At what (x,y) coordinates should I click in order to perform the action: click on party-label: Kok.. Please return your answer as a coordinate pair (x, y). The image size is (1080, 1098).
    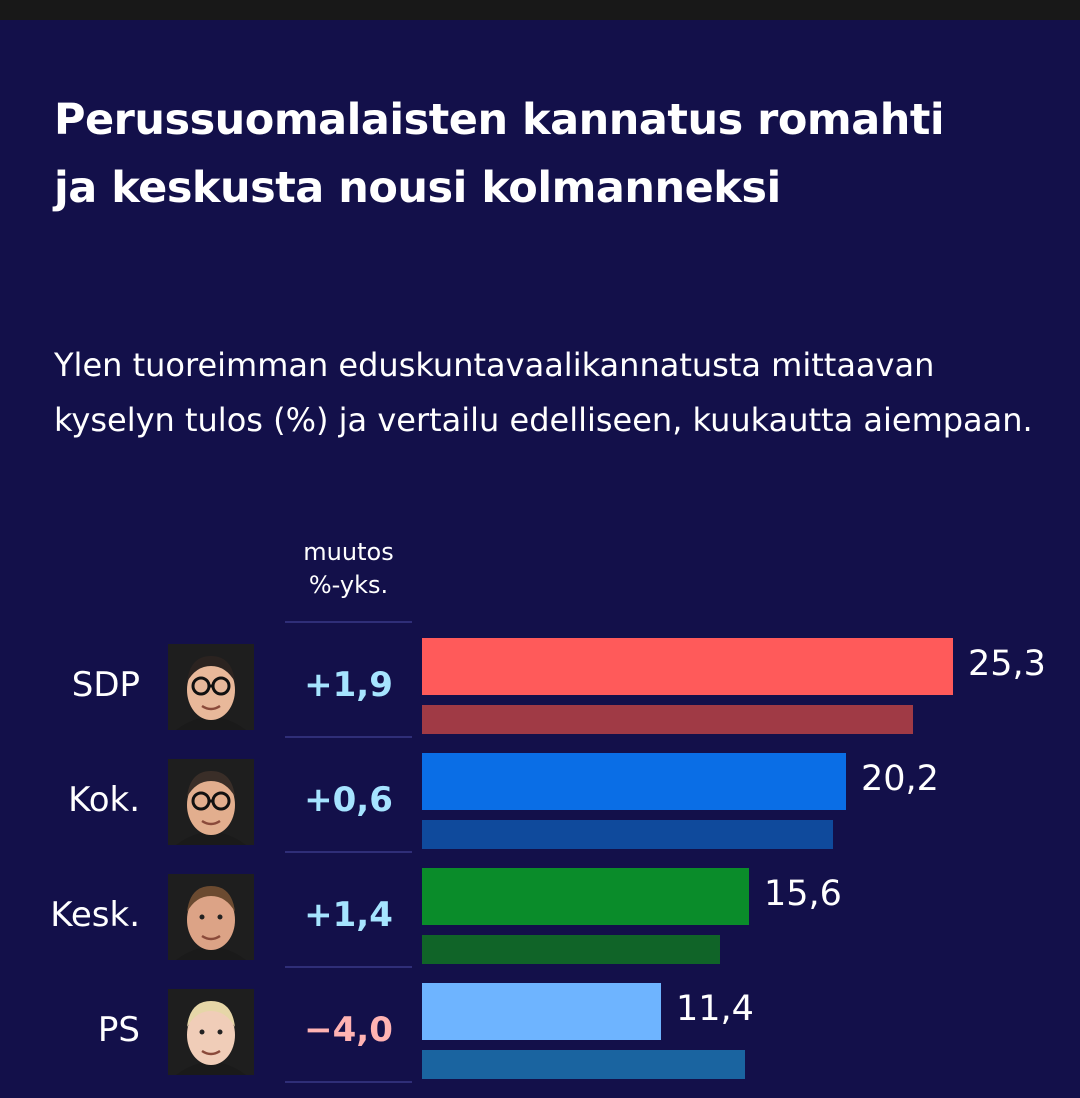
    Looking at the image, I should click on (104, 800).